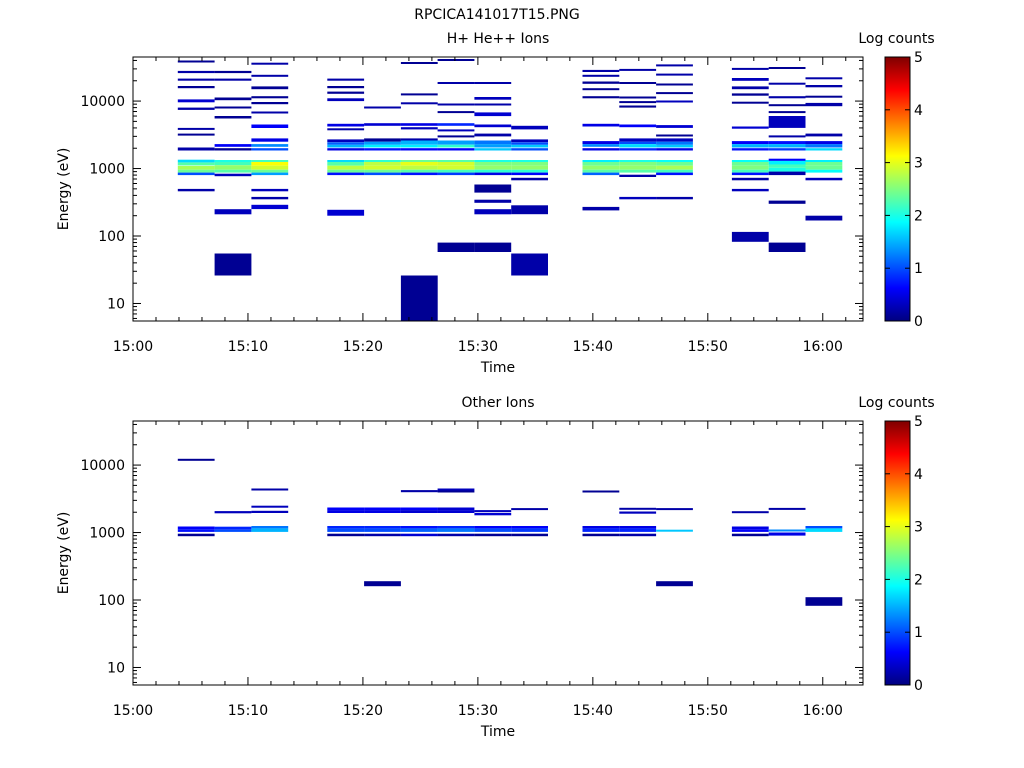  Describe the element at coordinates (64, 189) in the screenshot. I see `y-axis-label: Energy (eV)` at that location.